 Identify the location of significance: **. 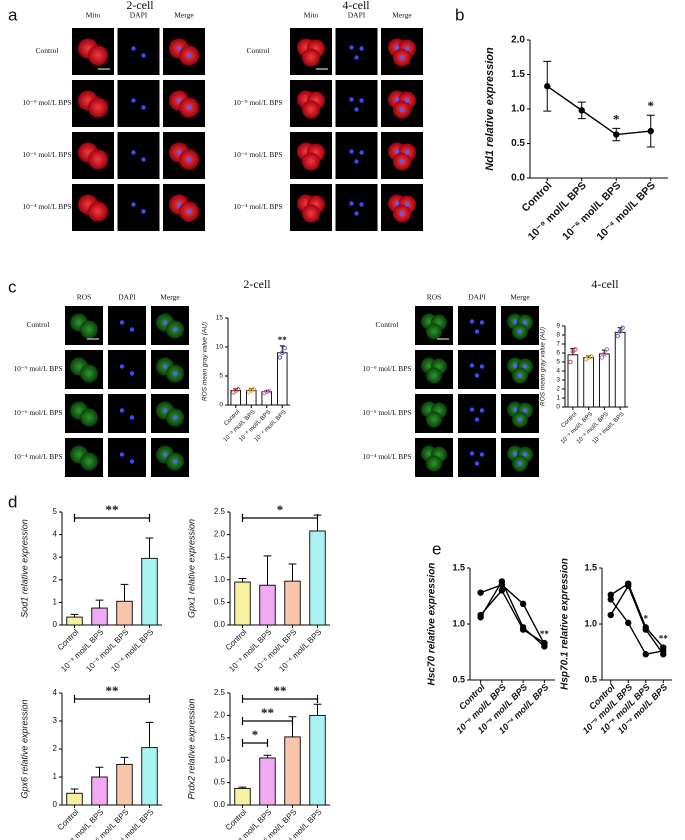
(112, 509).